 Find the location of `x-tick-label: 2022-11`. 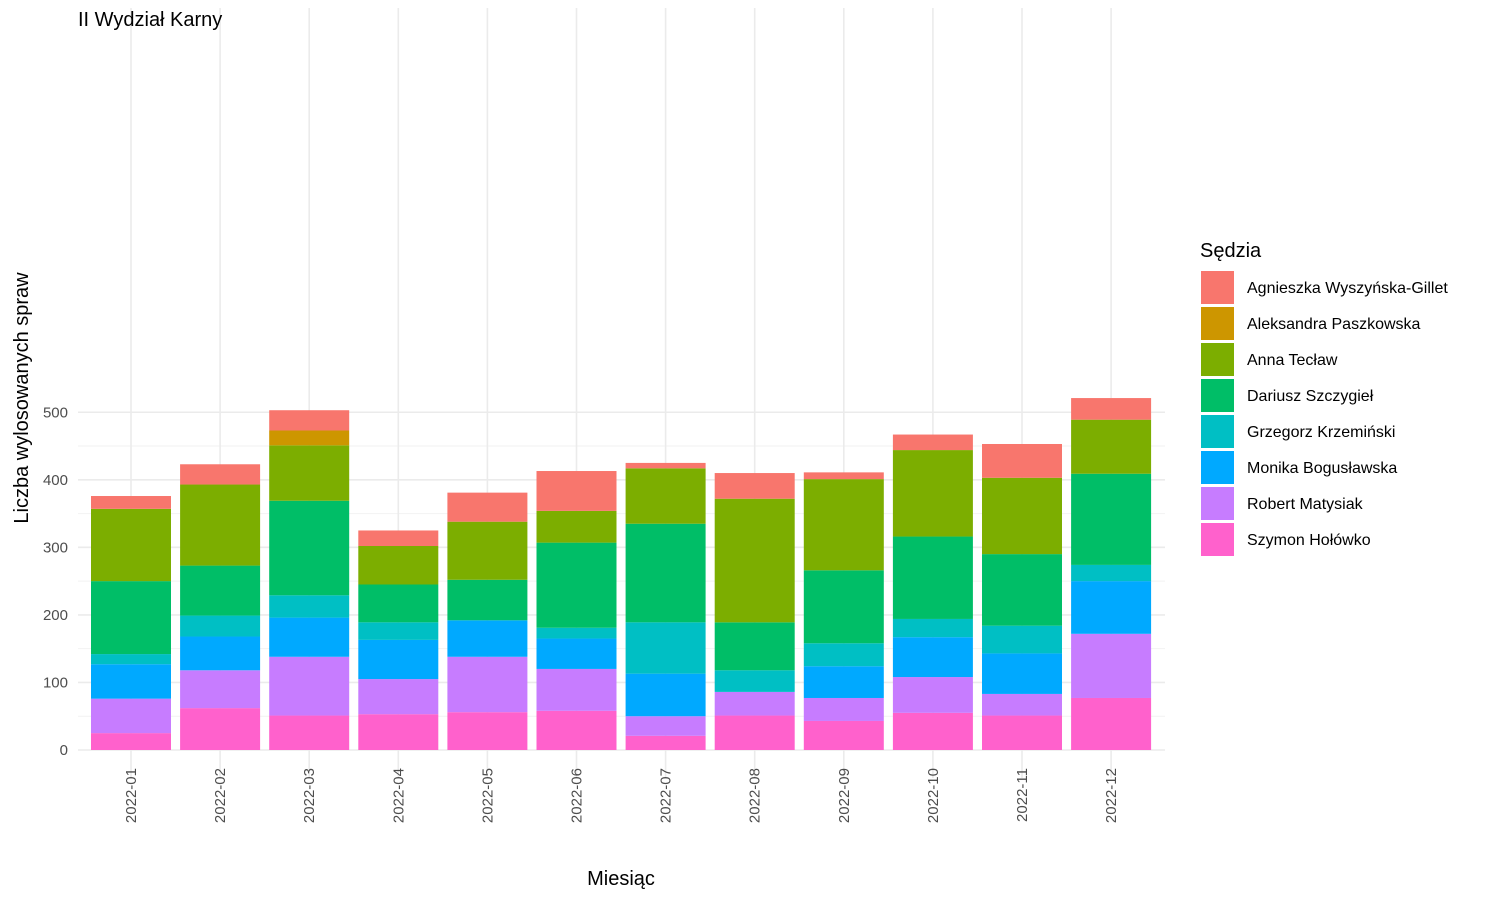

x-tick-label: 2022-11 is located at coordinates (1022, 795).